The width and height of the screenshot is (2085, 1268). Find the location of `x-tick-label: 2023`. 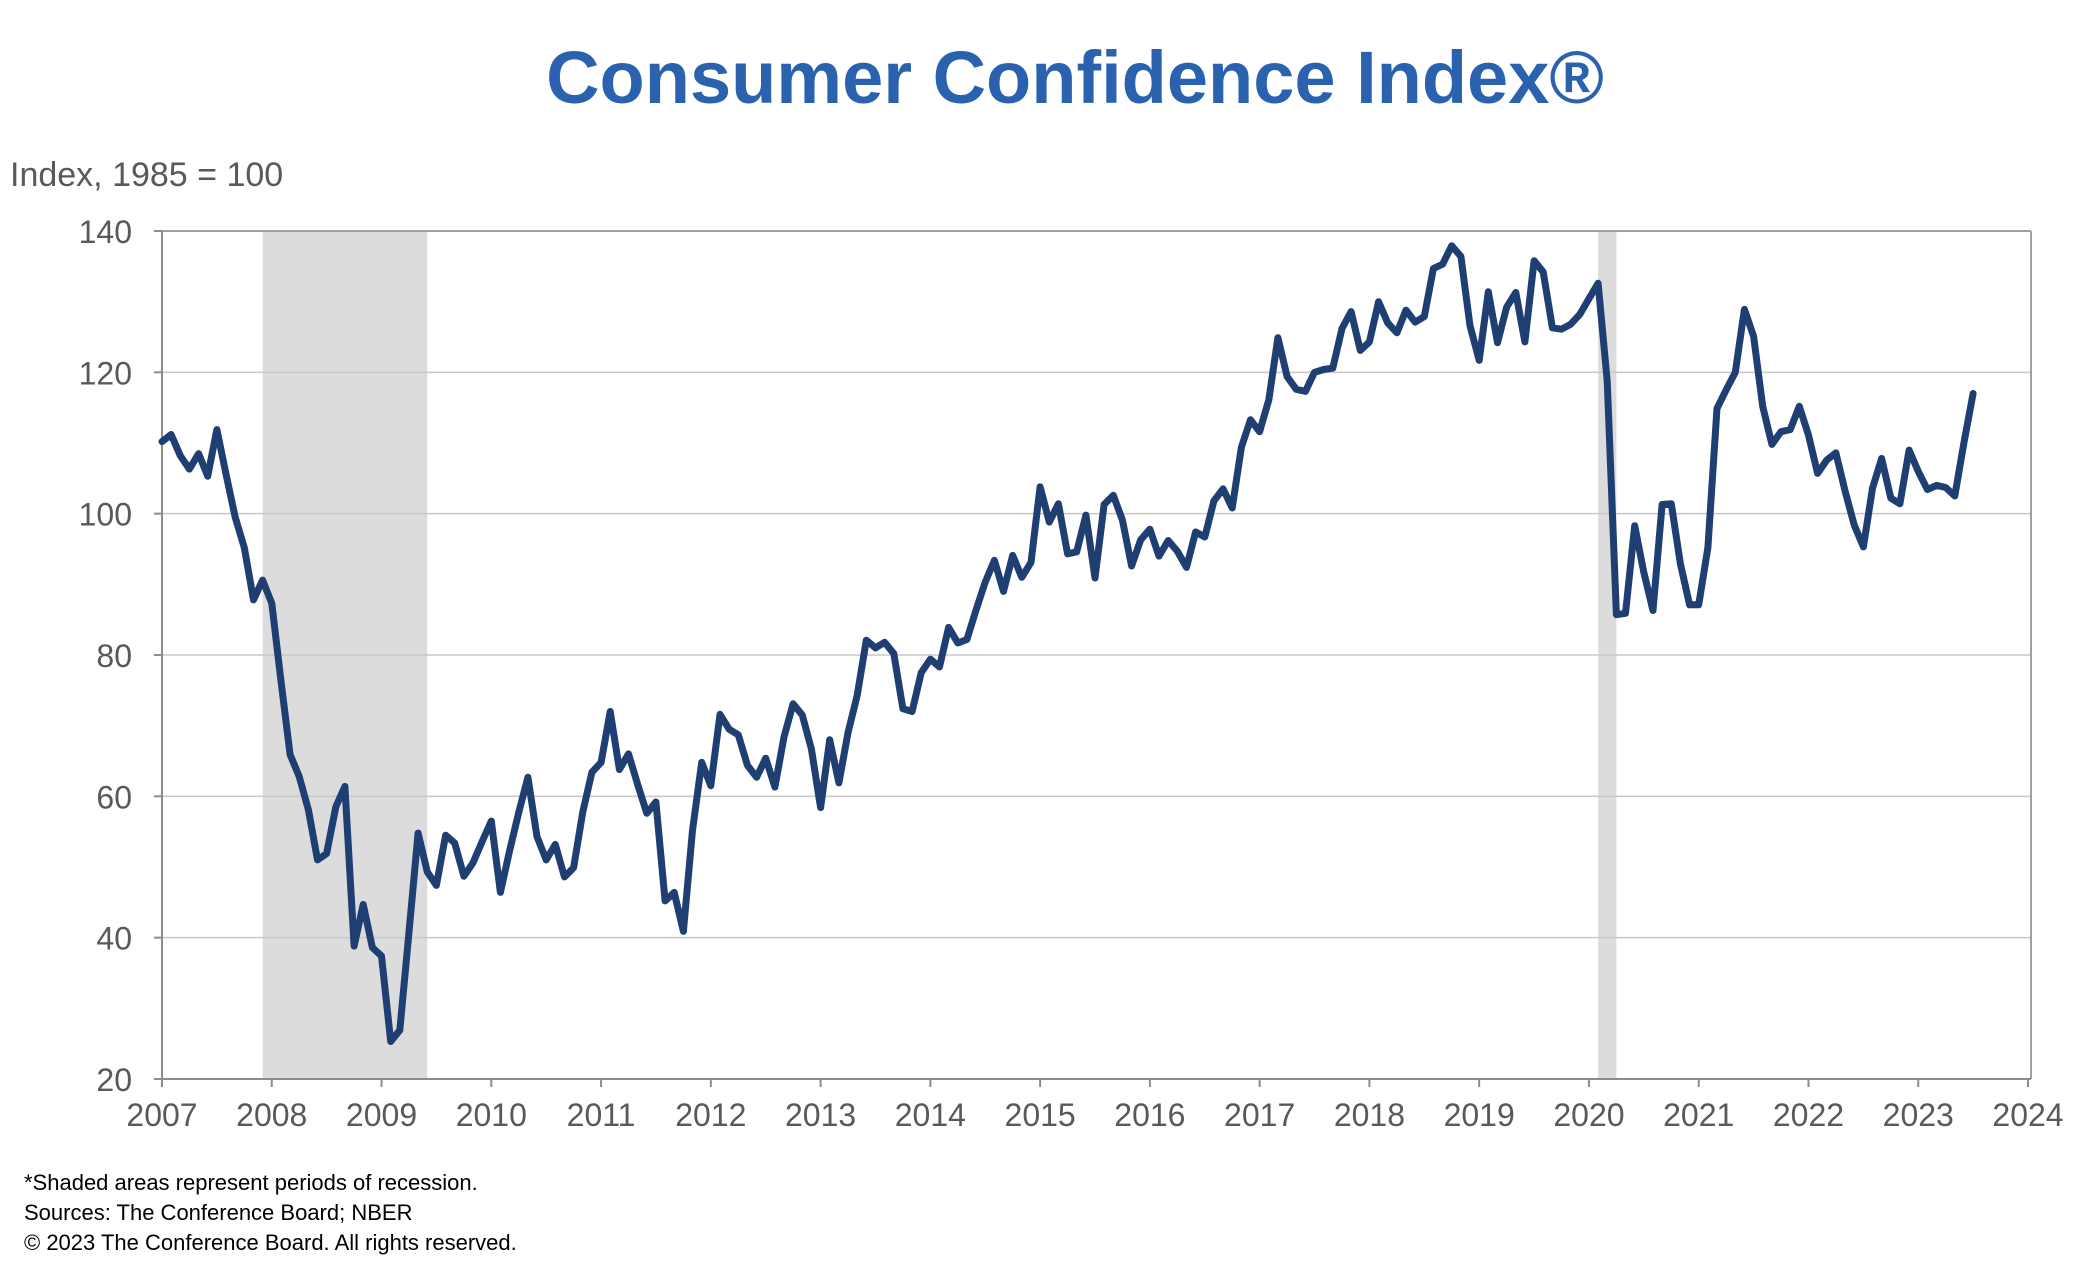

x-tick-label: 2023 is located at coordinates (1918, 1115).